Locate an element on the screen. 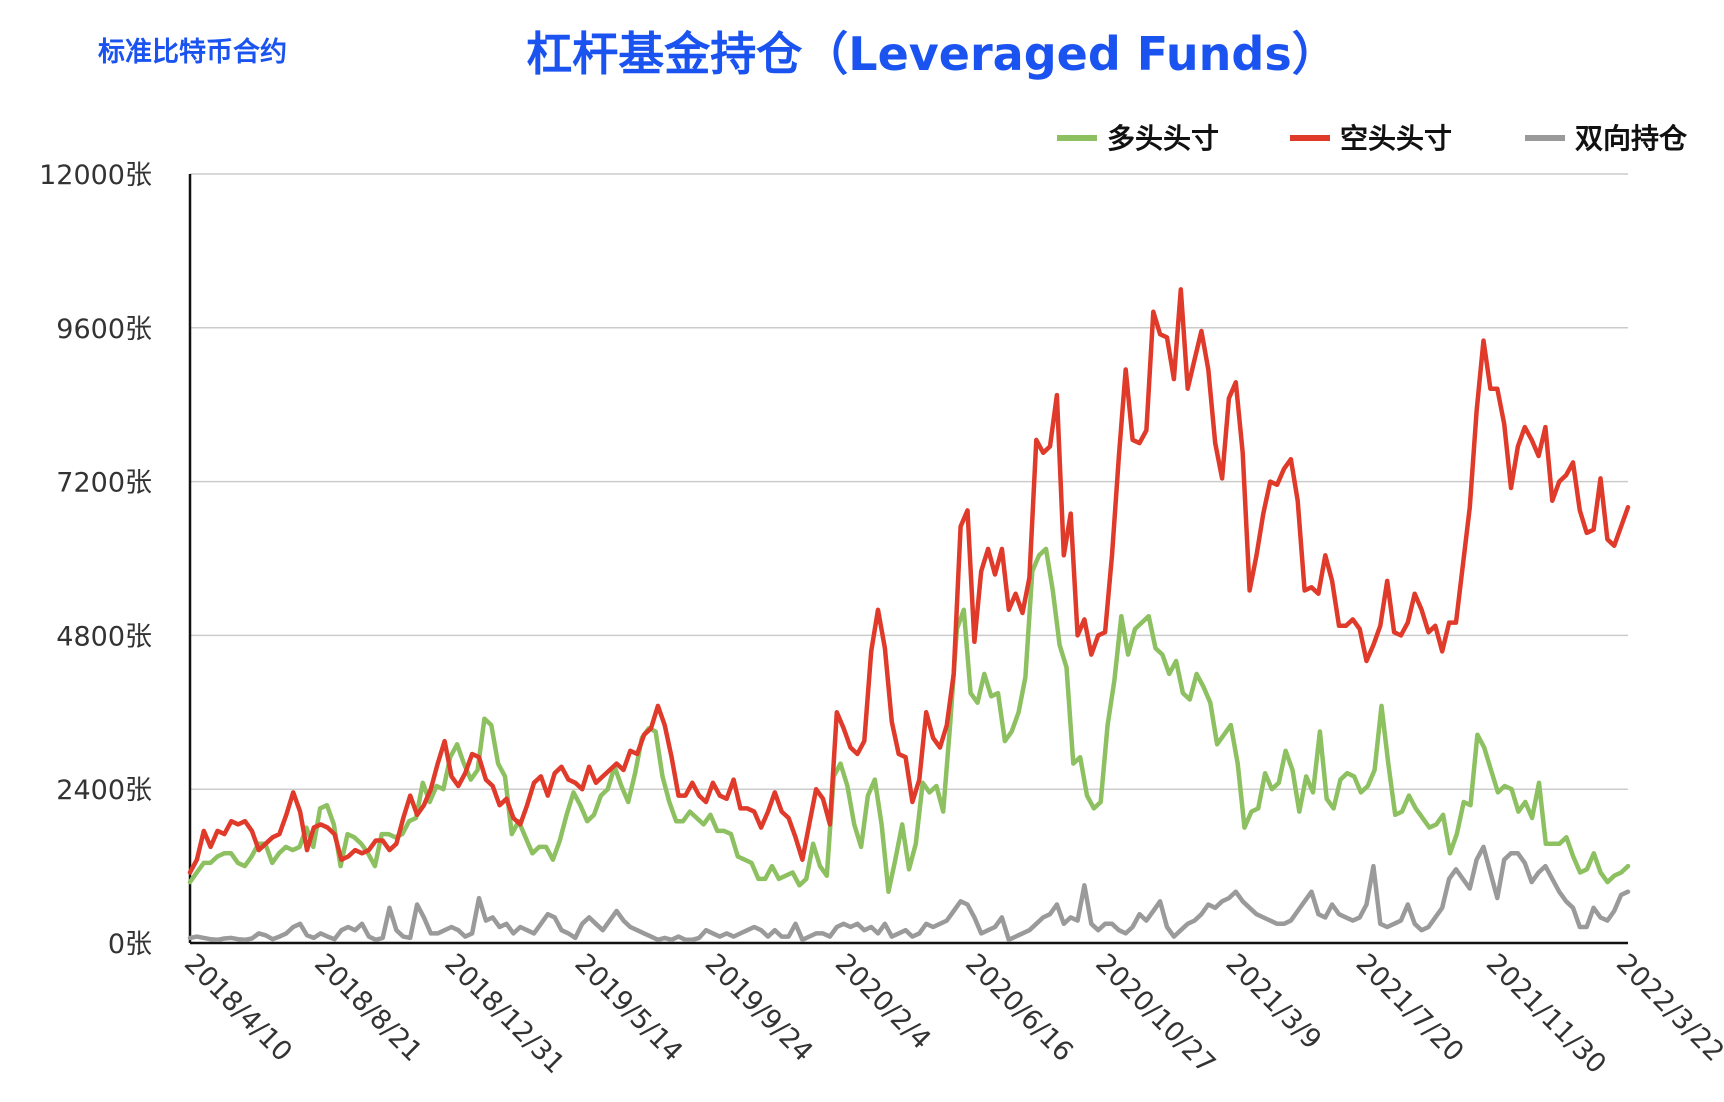  x-tick-label: 2018/8/21 is located at coordinates (368, 1008).